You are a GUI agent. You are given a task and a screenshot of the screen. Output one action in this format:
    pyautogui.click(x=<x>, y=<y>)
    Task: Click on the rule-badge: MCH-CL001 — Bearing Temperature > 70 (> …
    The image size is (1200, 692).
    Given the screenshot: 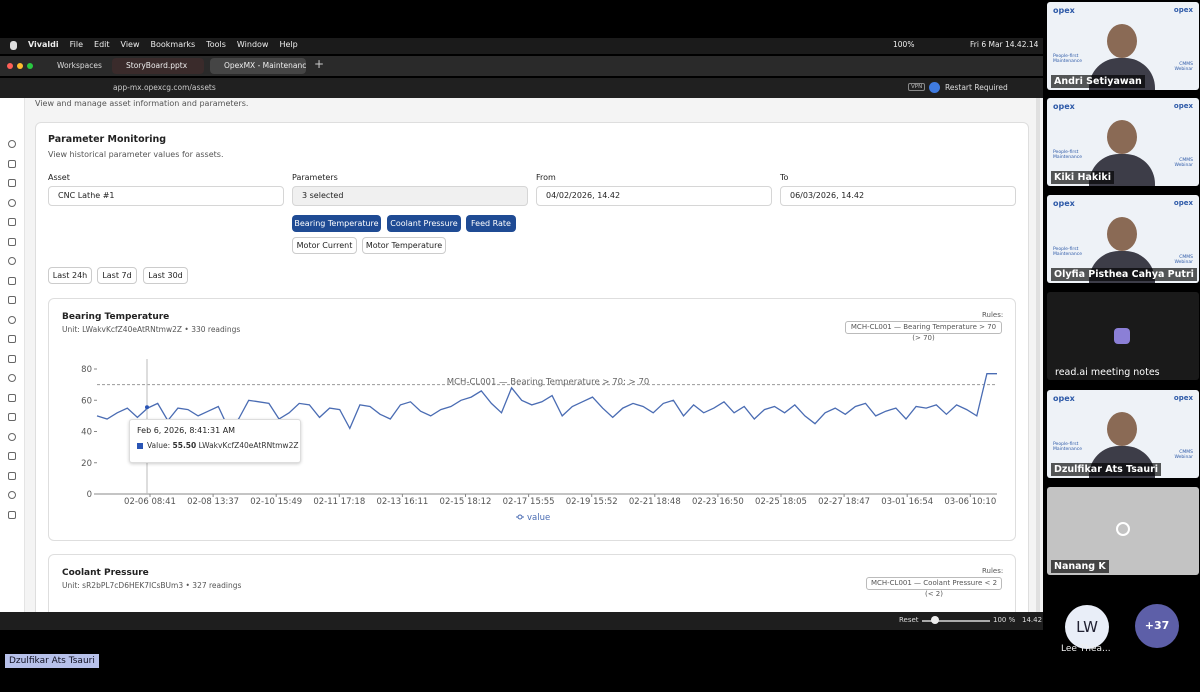 What is the action you would take?
    pyautogui.click(x=923, y=331)
    